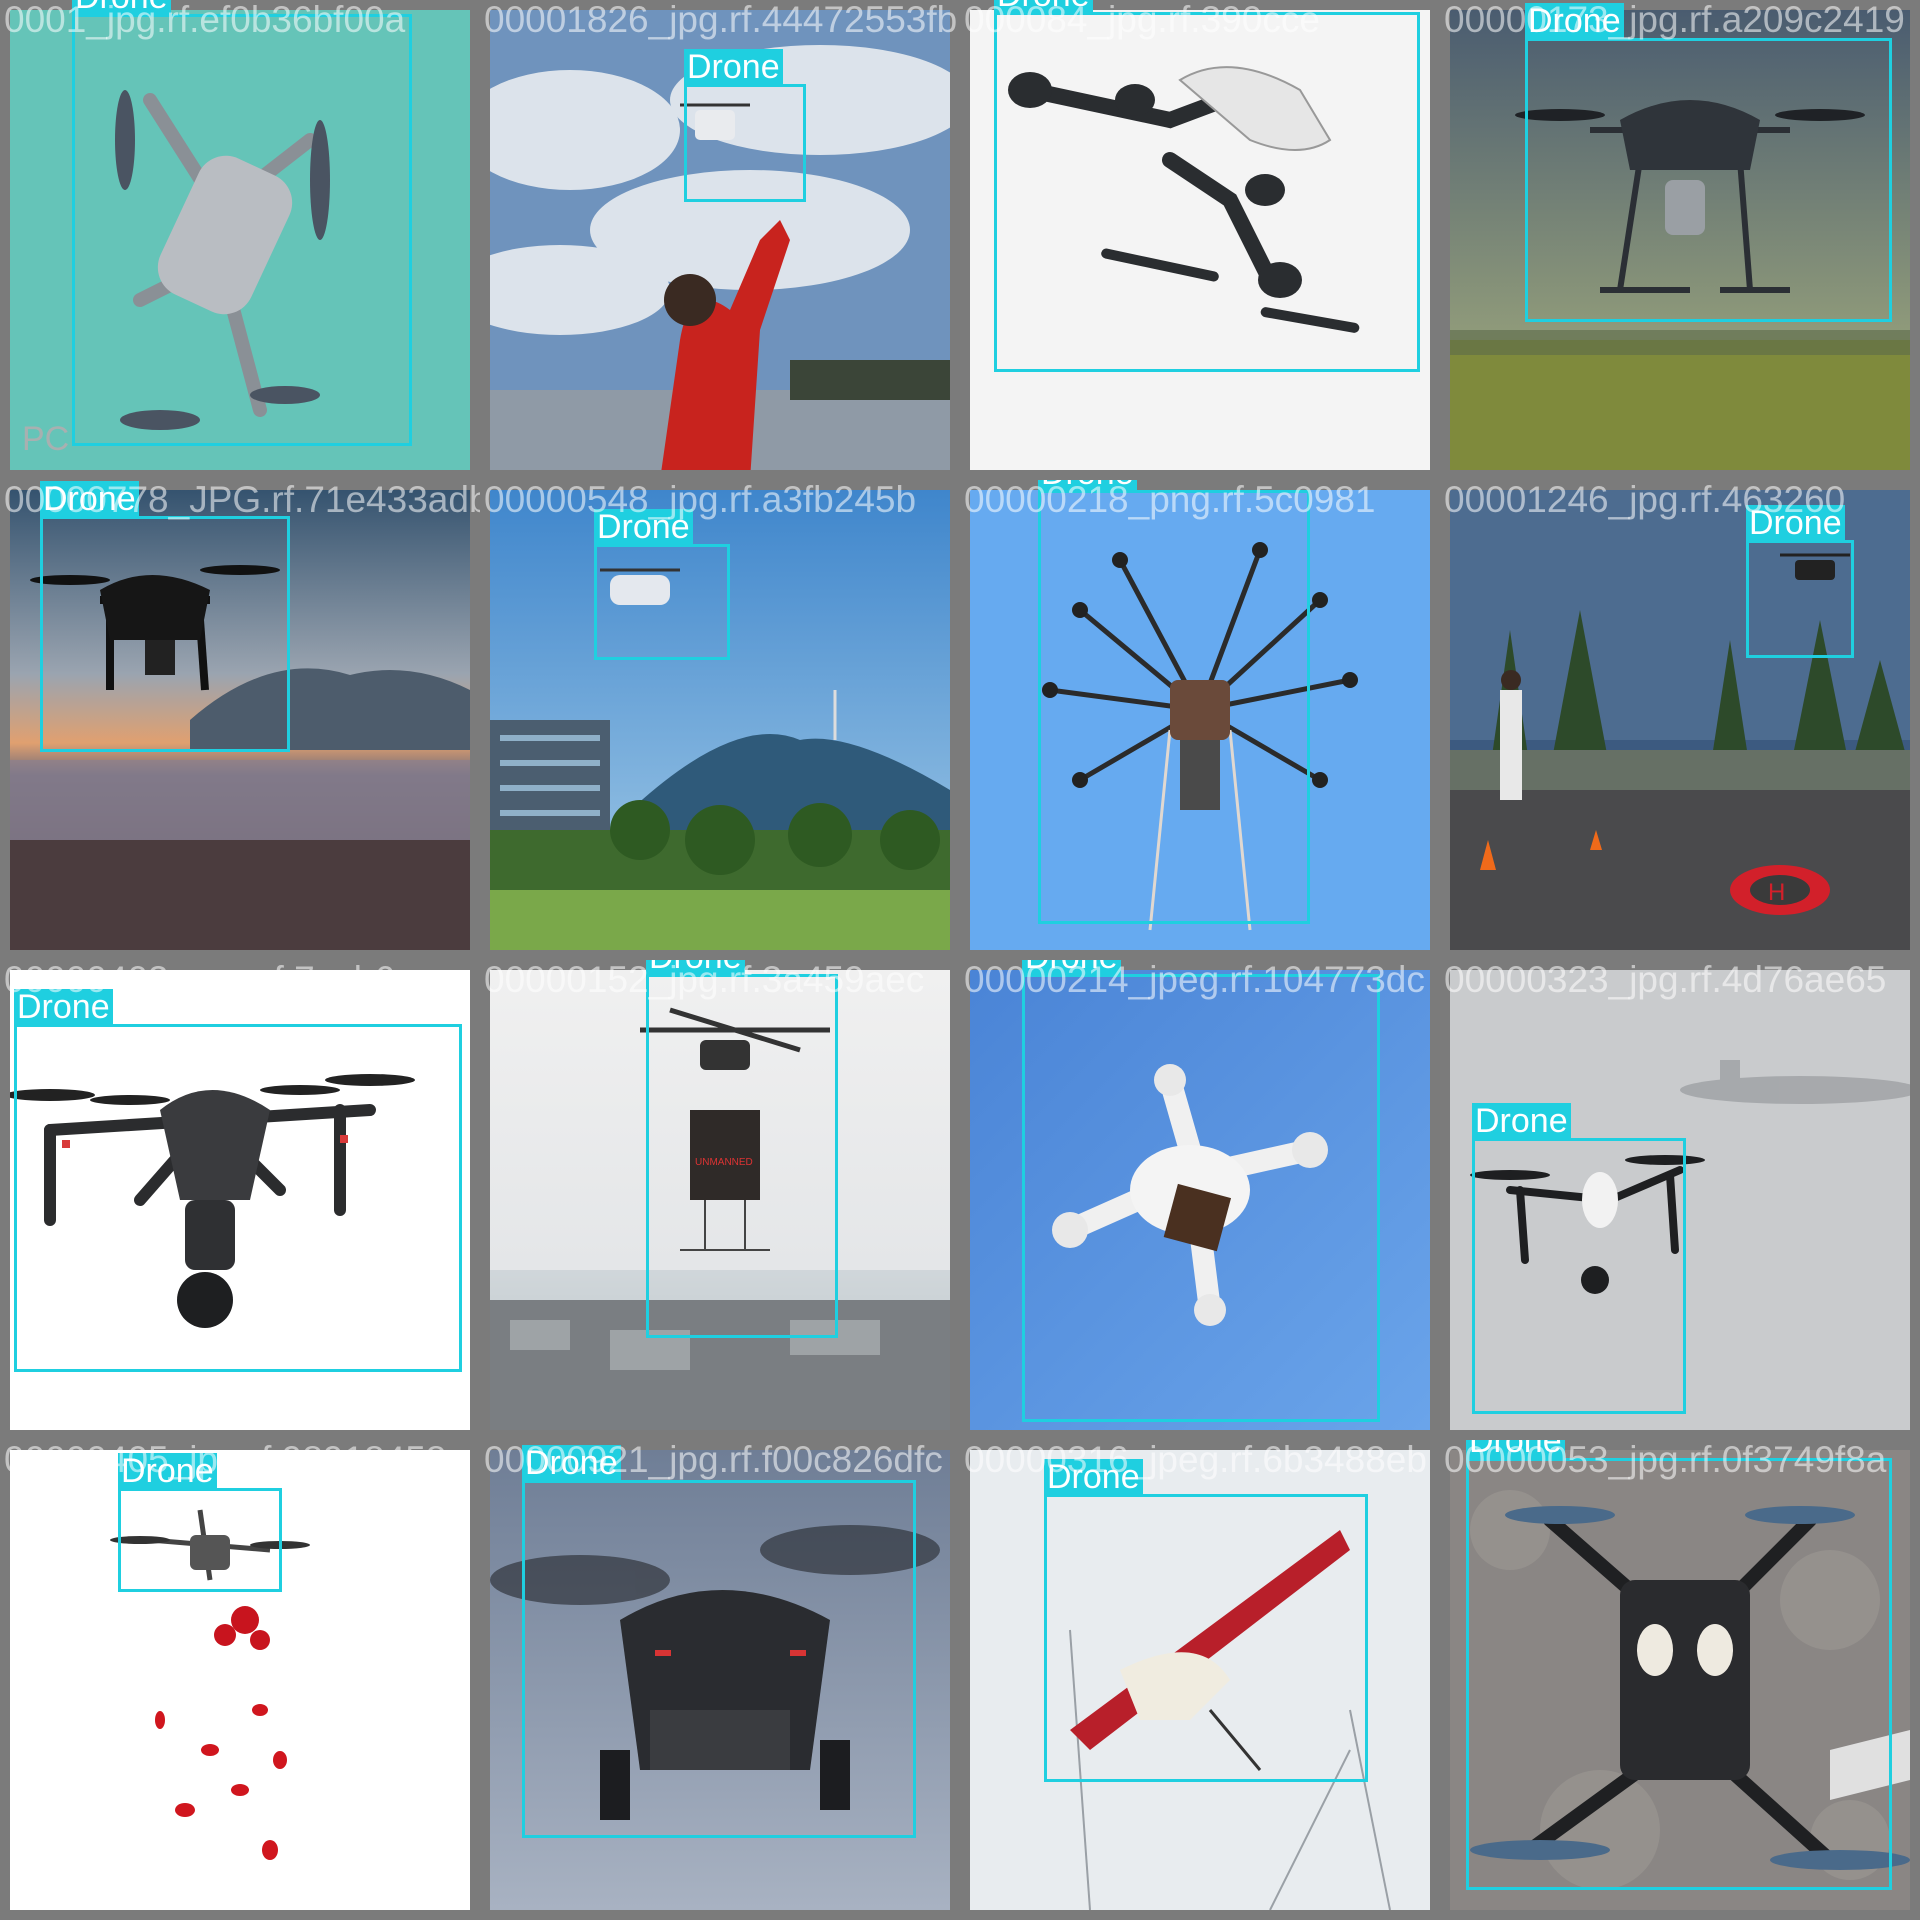  Describe the element at coordinates (45, 439) in the screenshot. I see `svg-text: PC` at that location.